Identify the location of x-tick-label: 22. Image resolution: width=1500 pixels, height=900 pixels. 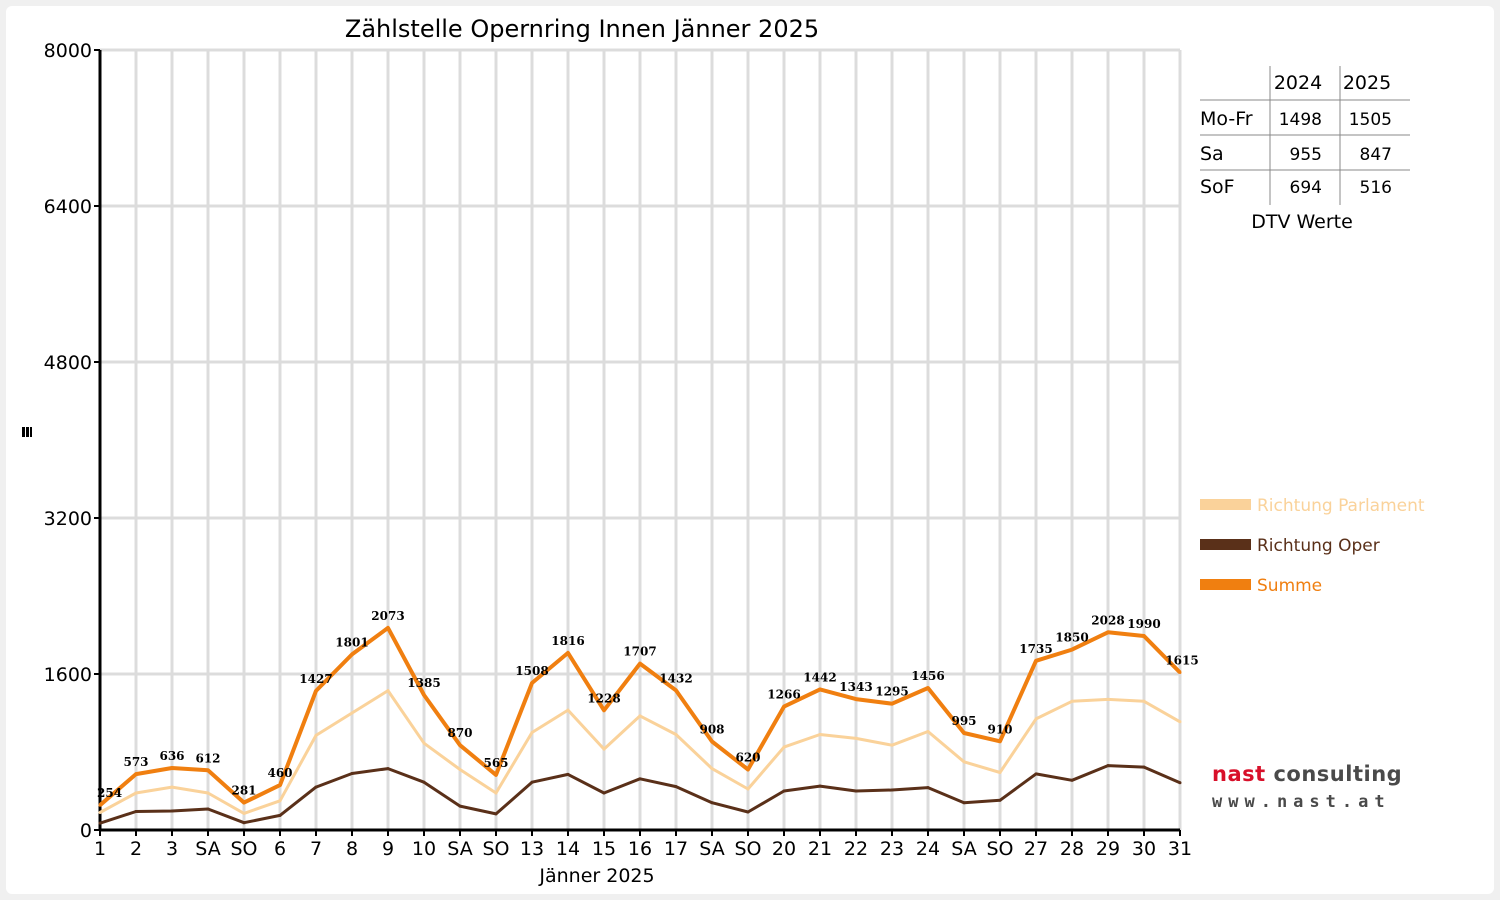
(856, 849).